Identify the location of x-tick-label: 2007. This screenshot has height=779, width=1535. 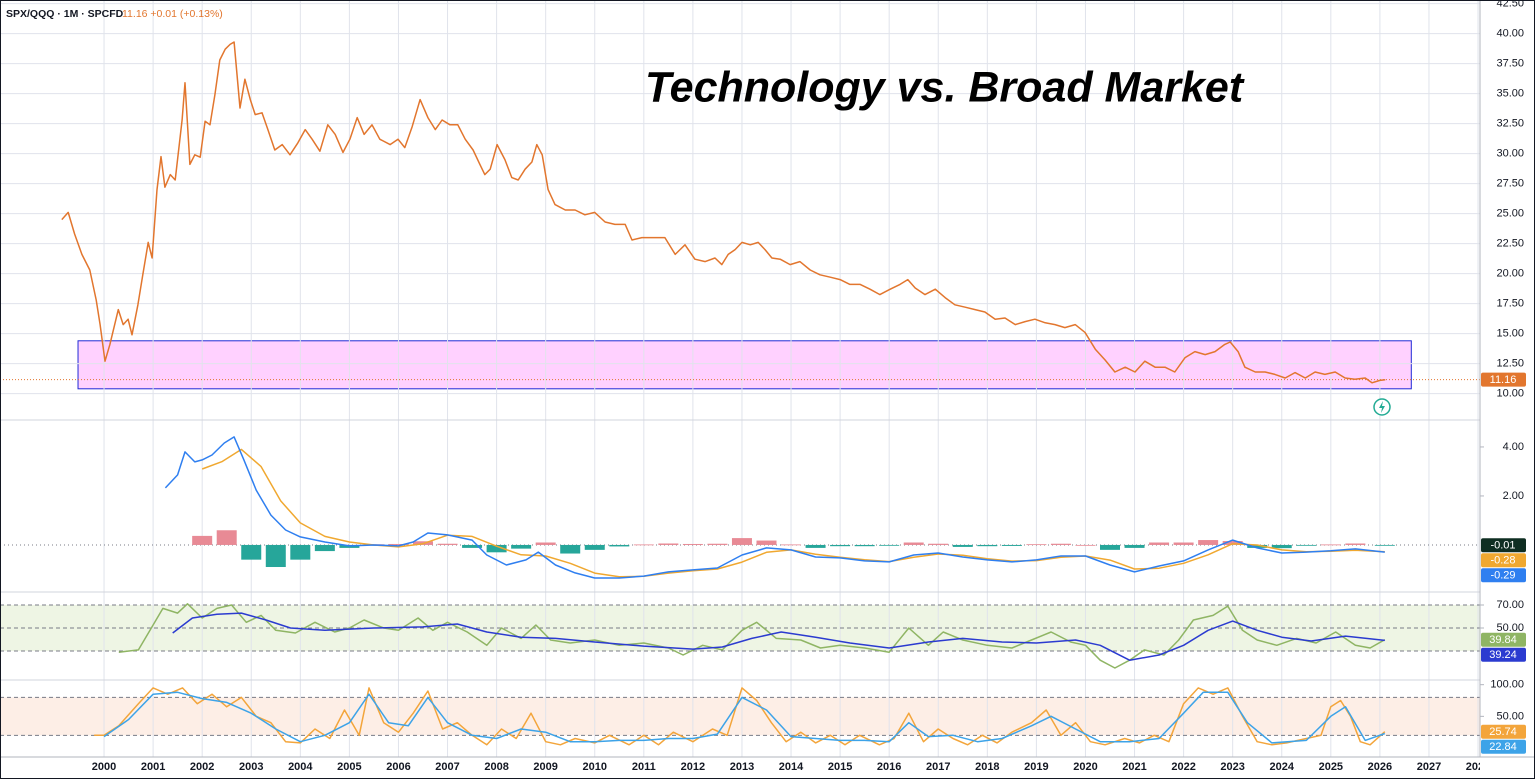
(447, 767).